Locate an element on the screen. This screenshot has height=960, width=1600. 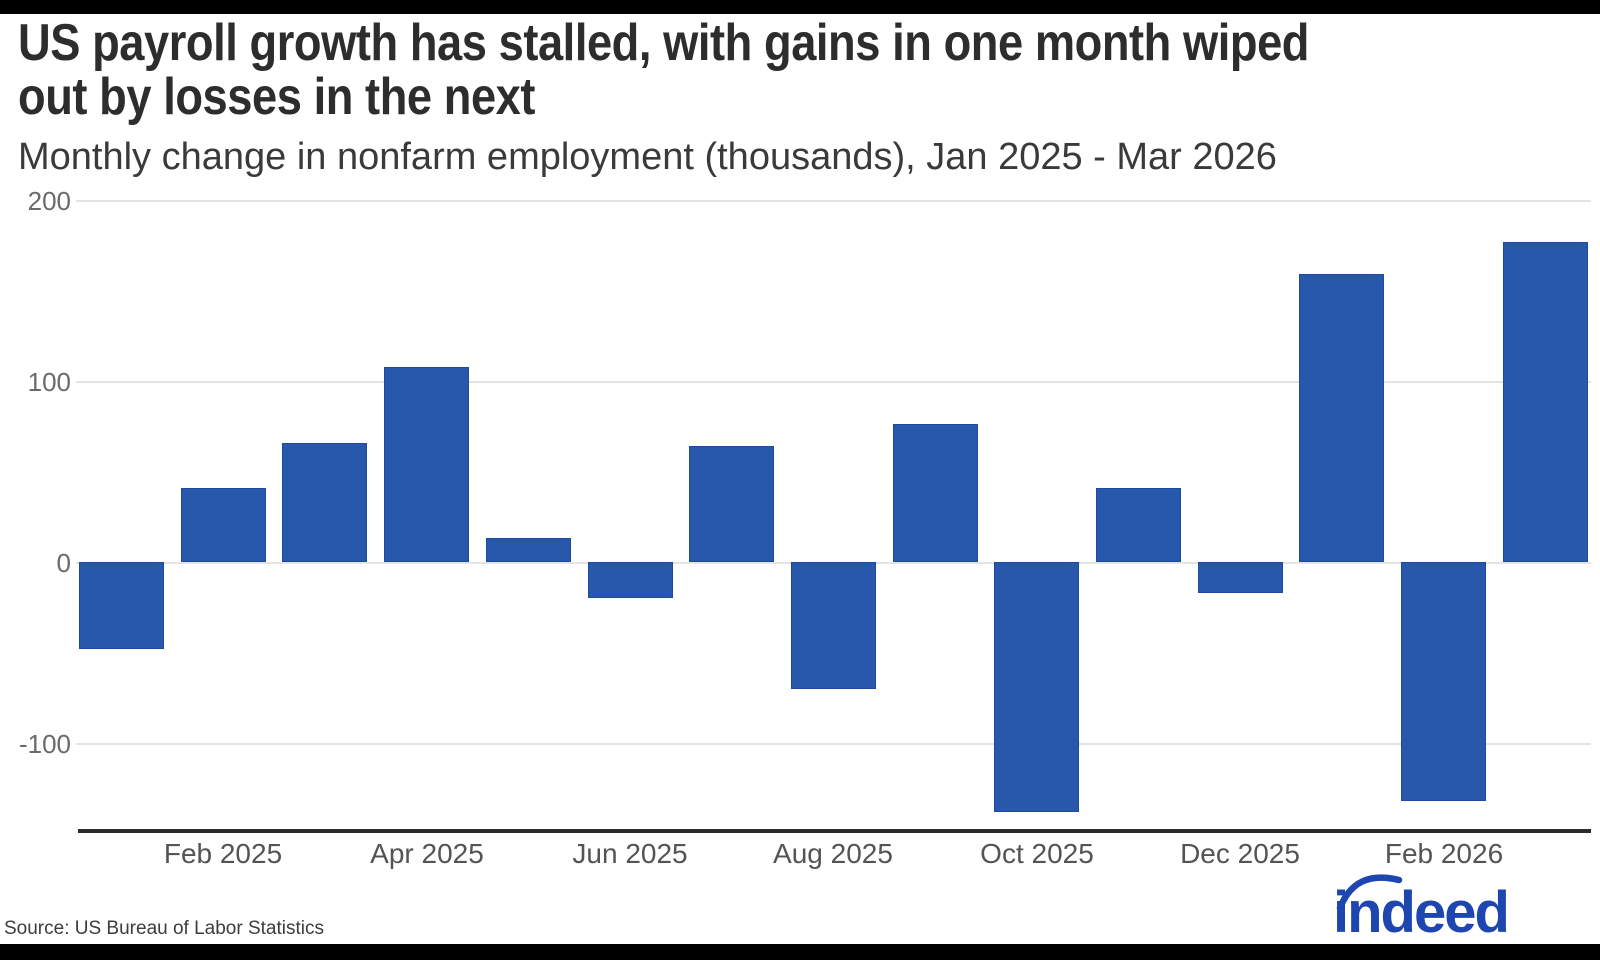
x-axis-tick-label: Feb 2026 is located at coordinates (1444, 853).